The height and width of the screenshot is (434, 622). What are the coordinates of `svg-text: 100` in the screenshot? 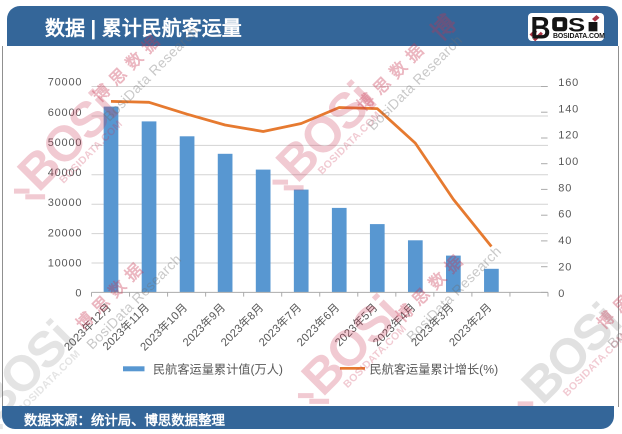 It's located at (568, 162).